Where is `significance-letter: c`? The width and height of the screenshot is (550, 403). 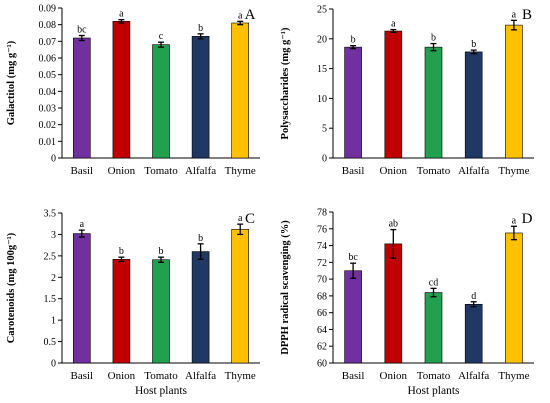
significance-letter: c is located at coordinates (161, 36).